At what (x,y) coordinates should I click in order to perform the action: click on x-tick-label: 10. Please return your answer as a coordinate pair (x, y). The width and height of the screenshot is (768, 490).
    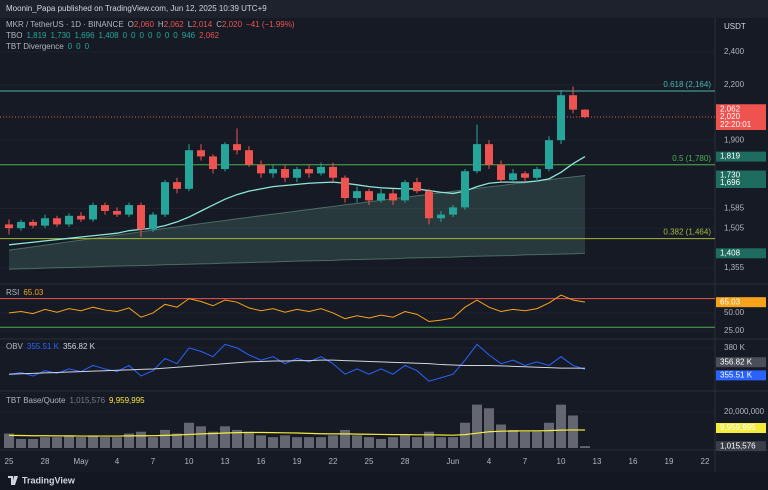
    Looking at the image, I should click on (189, 461).